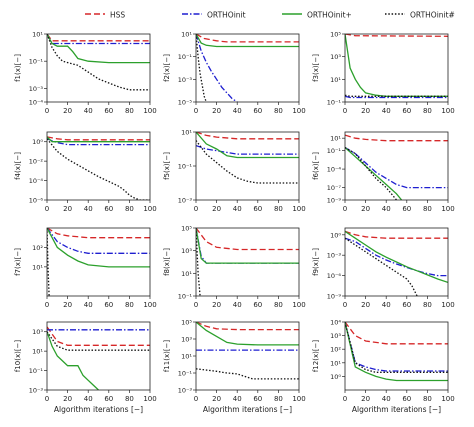 This screenshot has width=474, height=427. I want to click on legend-entry: ORTHOinit#, so click(420, 15).